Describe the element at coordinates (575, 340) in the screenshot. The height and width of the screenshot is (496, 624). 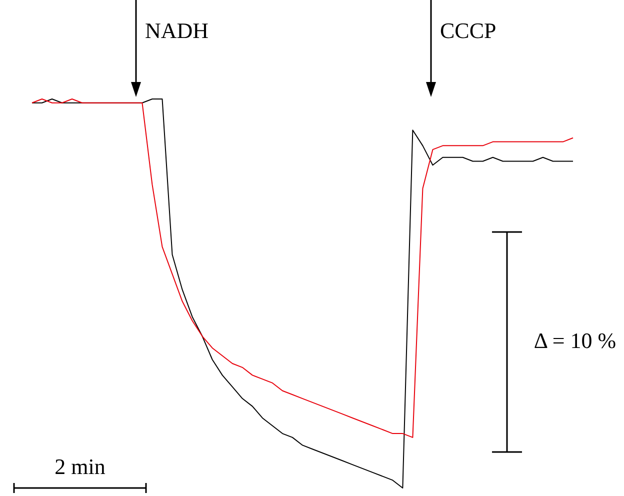
I see `annotation: Δ = 10 %` at that location.